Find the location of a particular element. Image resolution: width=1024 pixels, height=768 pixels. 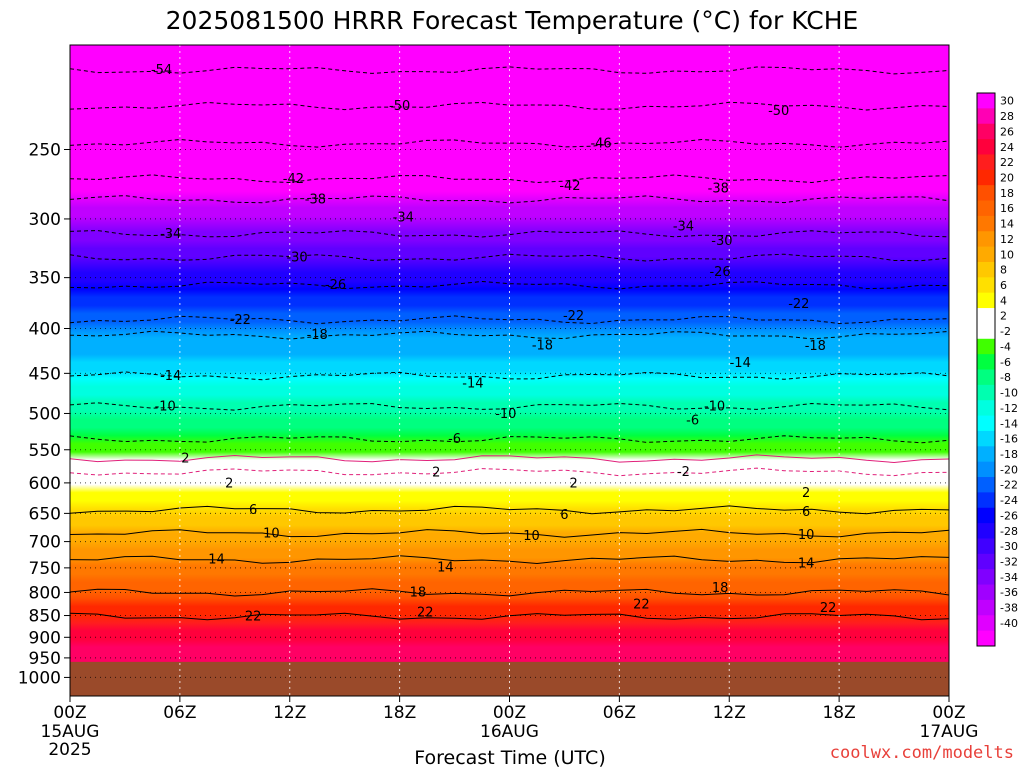

credit-text: coolwx.com/modelts is located at coordinates (922, 753).